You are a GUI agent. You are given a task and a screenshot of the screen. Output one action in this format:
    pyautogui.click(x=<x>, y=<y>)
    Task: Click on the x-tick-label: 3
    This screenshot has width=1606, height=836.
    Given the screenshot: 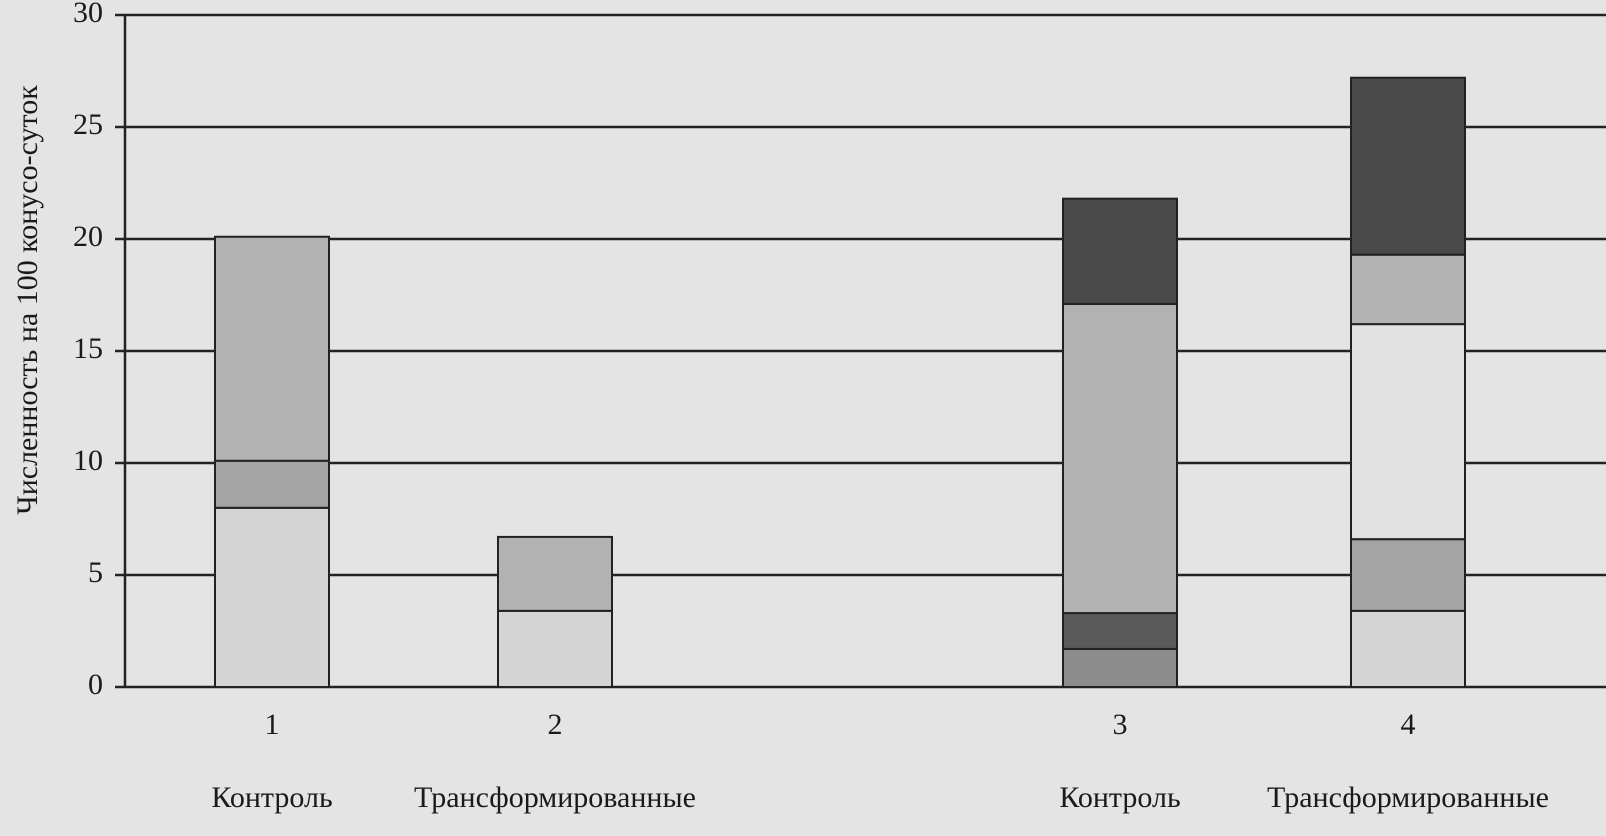 What is the action you would take?
    pyautogui.click(x=1120, y=724)
    